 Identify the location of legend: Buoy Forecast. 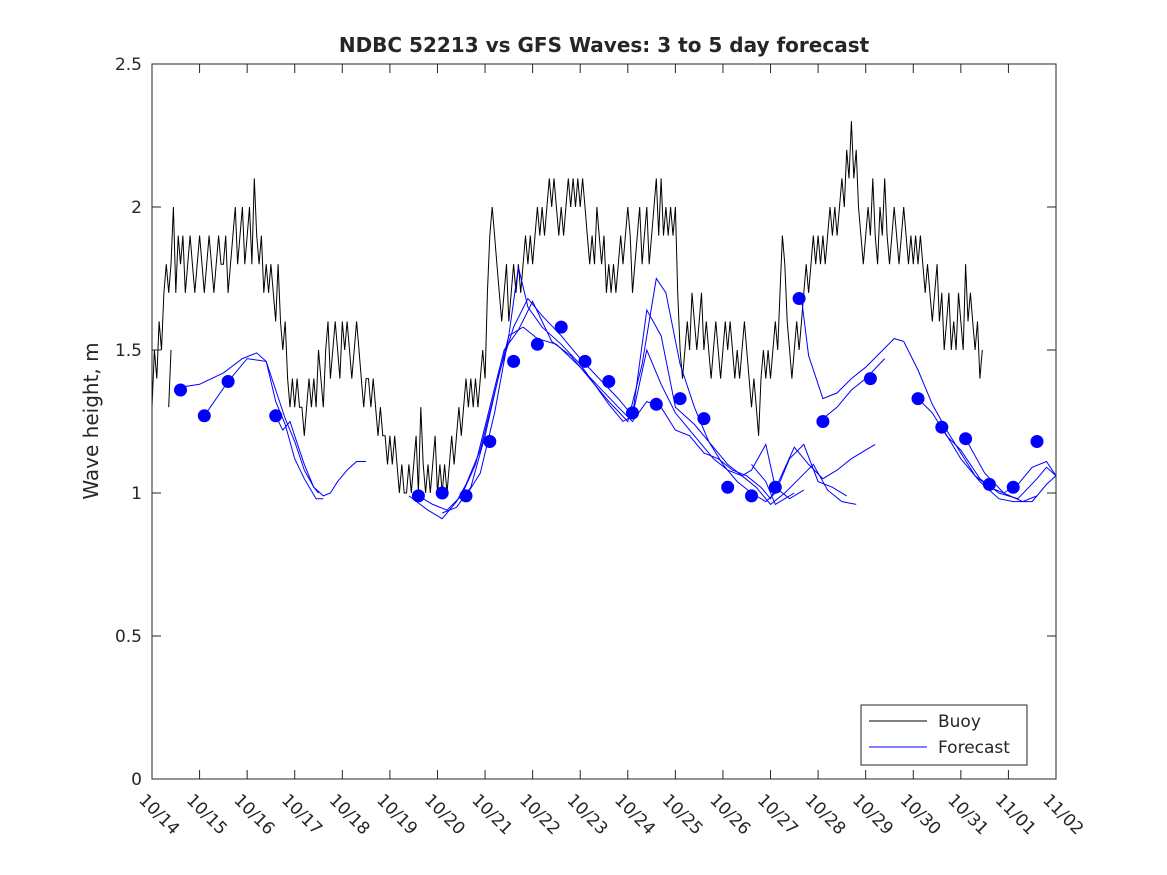
(944, 735).